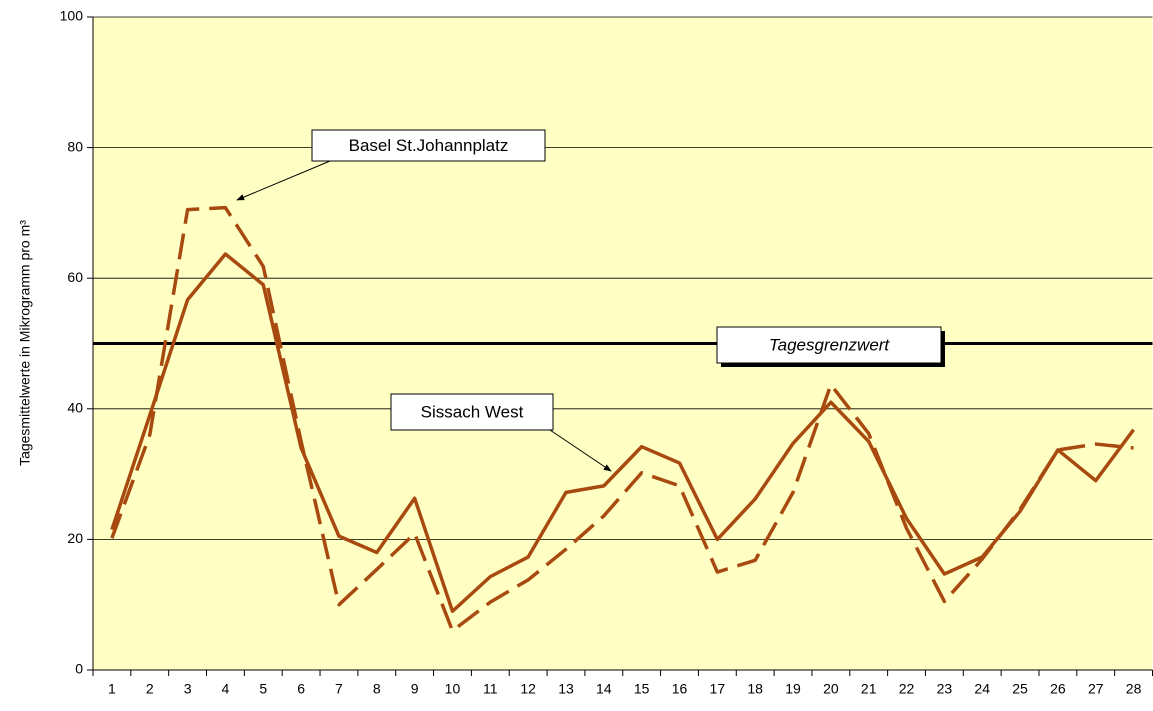  Describe the element at coordinates (982, 689) in the screenshot. I see `x-tick-label: 24` at that location.